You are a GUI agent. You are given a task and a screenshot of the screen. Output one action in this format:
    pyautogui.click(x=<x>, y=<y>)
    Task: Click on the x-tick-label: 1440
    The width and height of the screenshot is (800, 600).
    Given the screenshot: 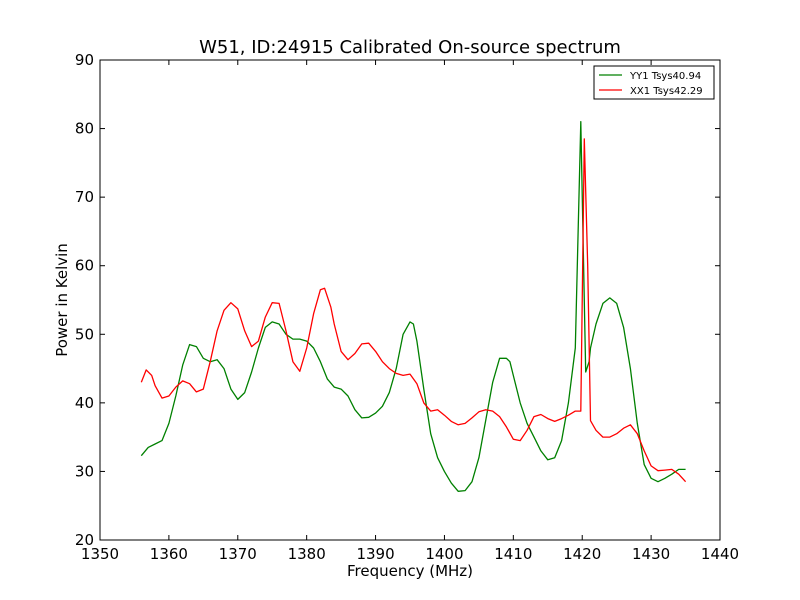 What is the action you would take?
    pyautogui.click(x=720, y=554)
    